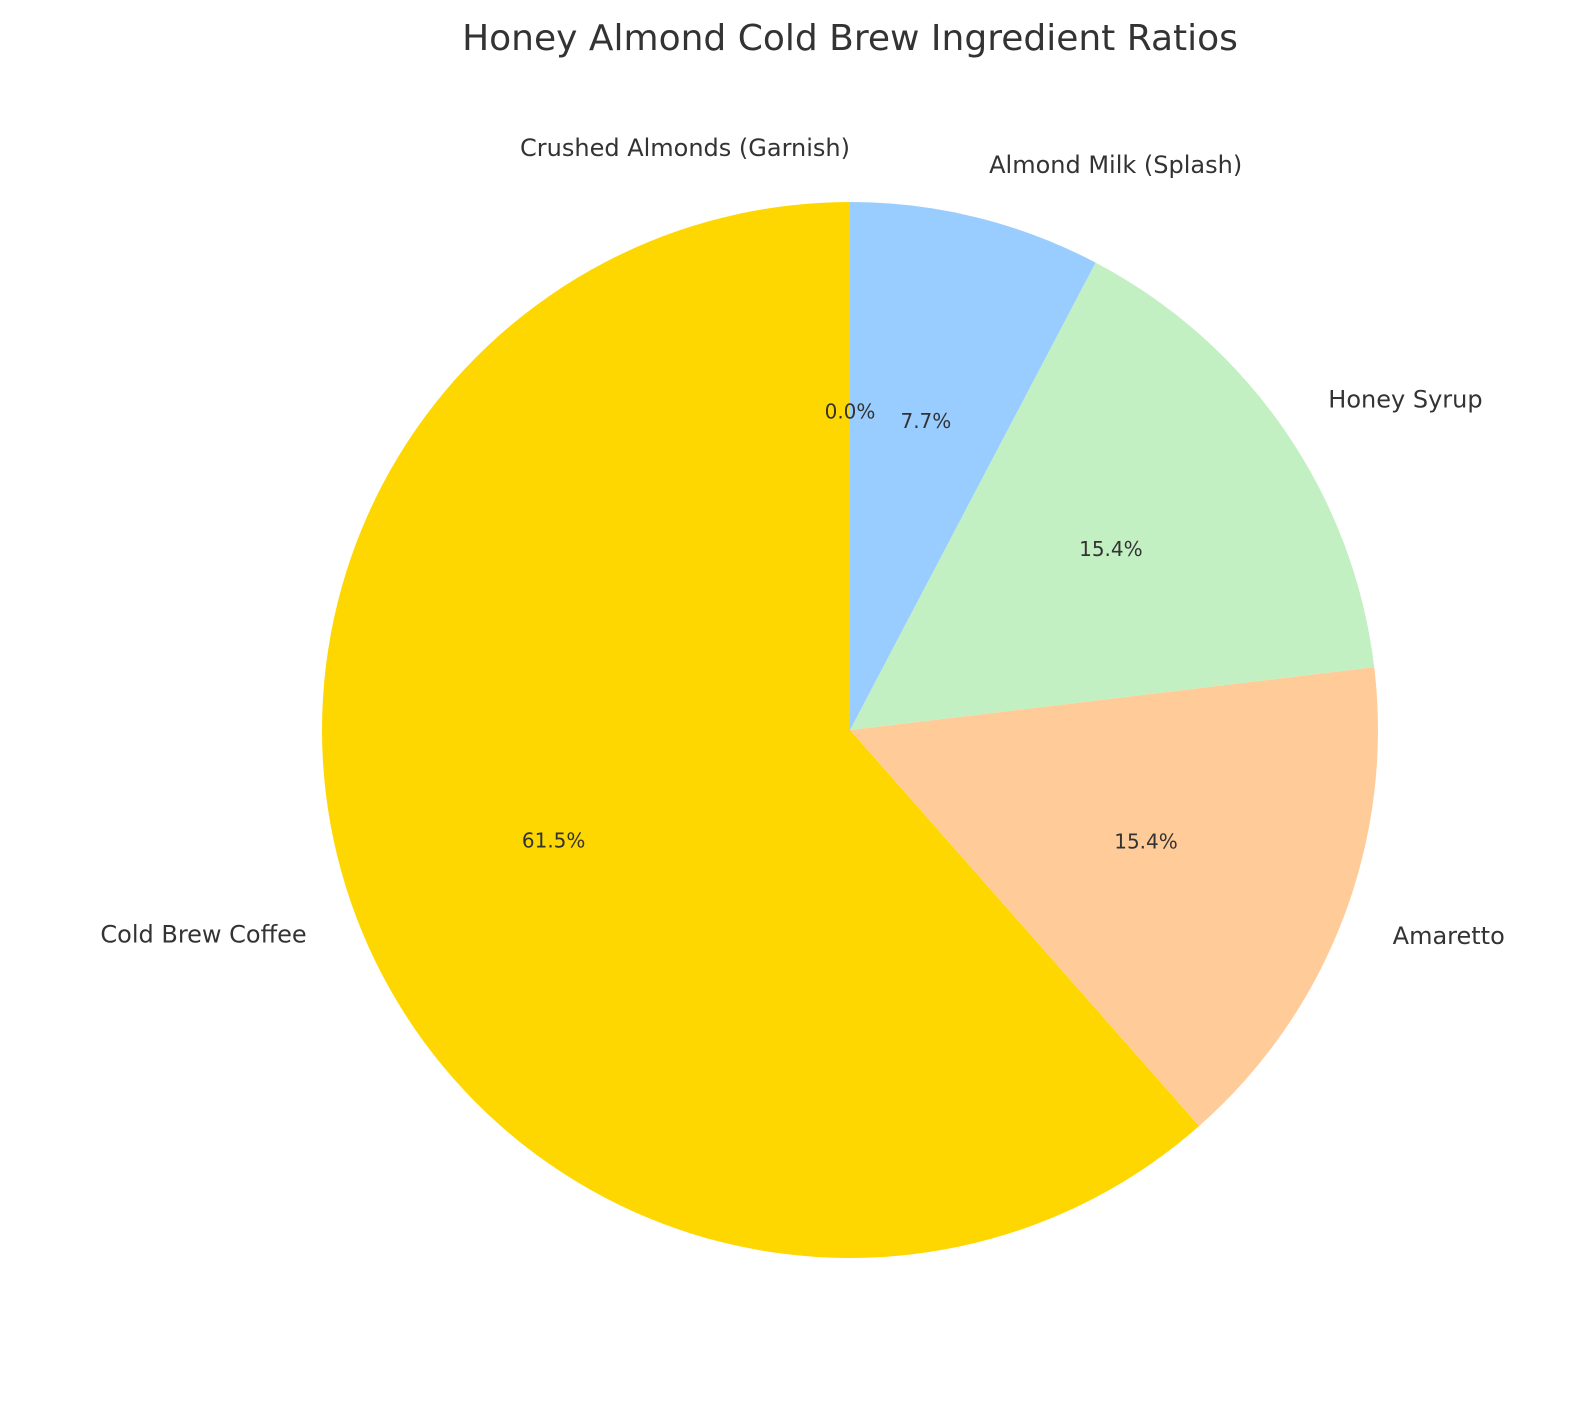 Image resolution: width=1571 pixels, height=1413 pixels. What do you see at coordinates (1115, 165) in the screenshot?
I see `slice-label: Almond Milk (Splash)` at bounding box center [1115, 165].